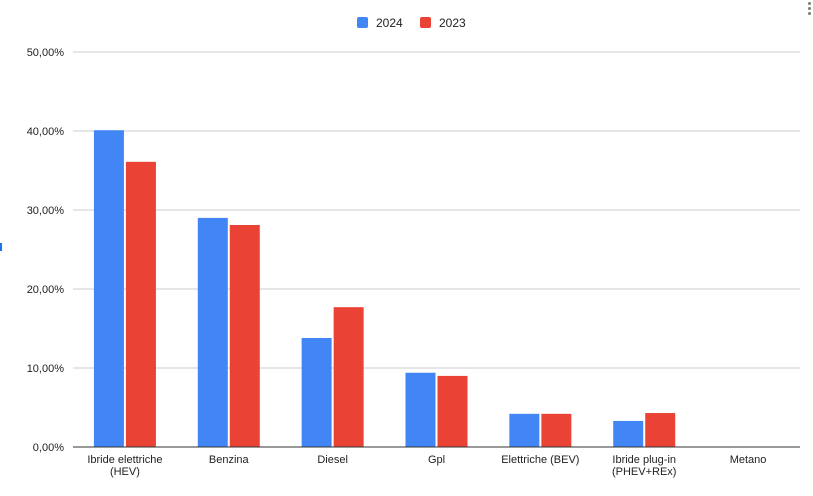  Describe the element at coordinates (46, 132) in the screenshot. I see `y-tick-label: 40,00%` at that location.